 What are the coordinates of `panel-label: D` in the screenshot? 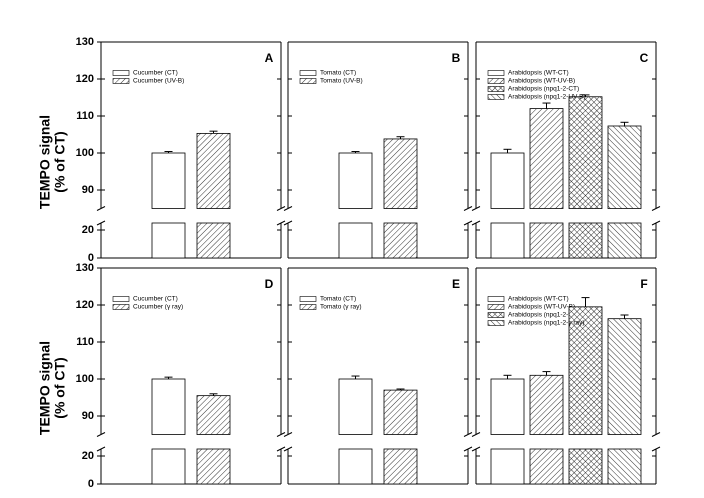 It's located at (269, 284).